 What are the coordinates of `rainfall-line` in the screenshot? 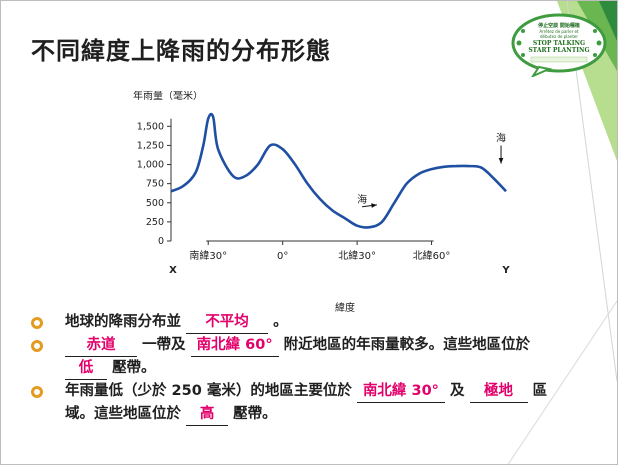 It's located at (338, 170).